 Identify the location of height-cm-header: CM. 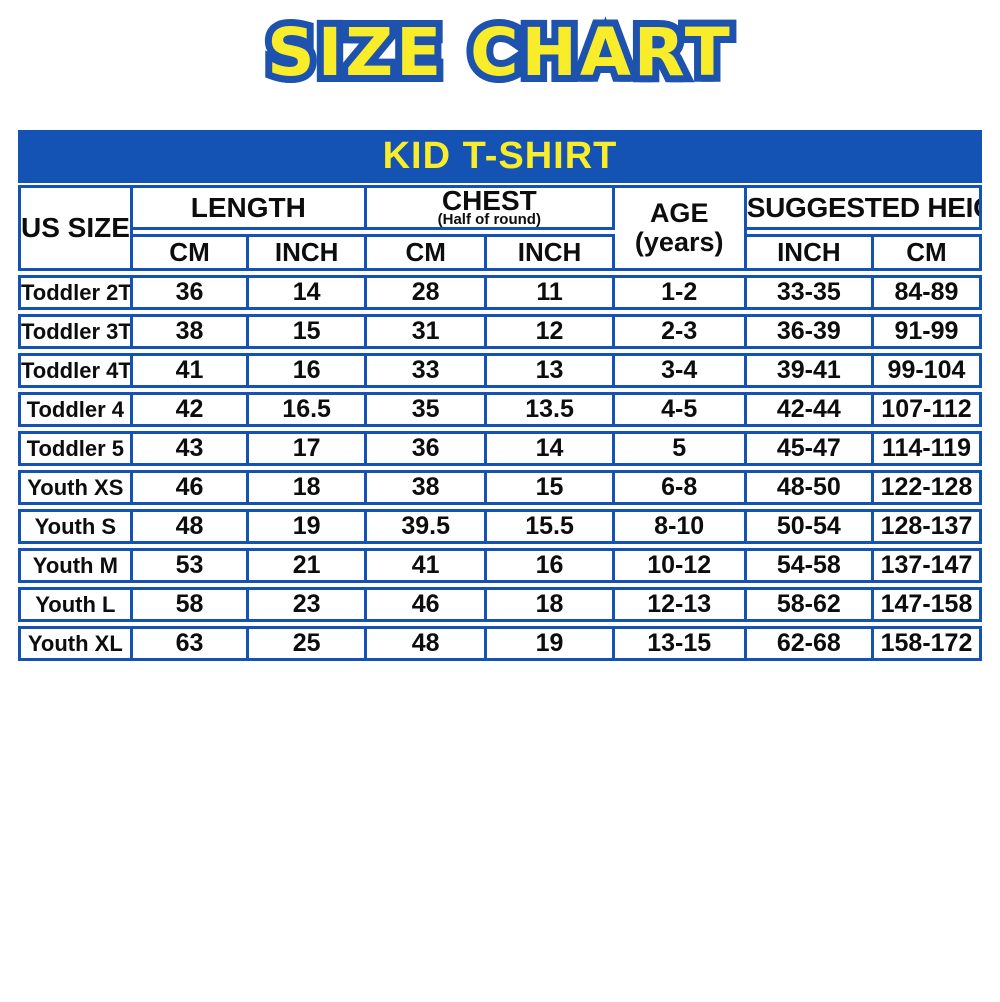
(927, 252).